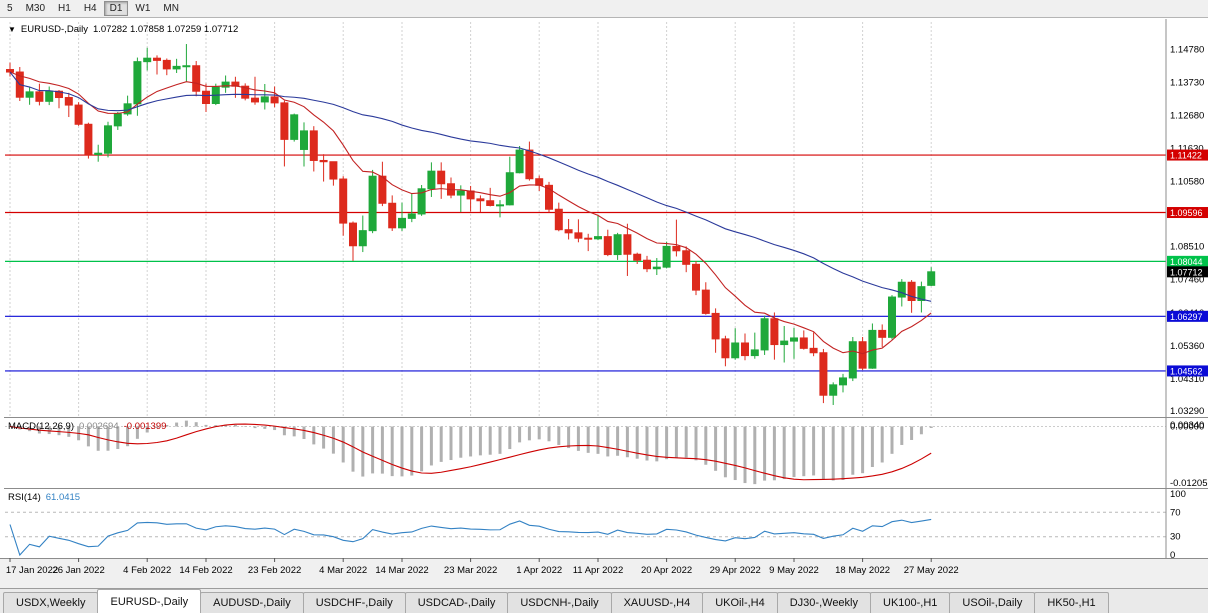  I want to click on collapse-chart-icon: ▼, so click(12, 29).